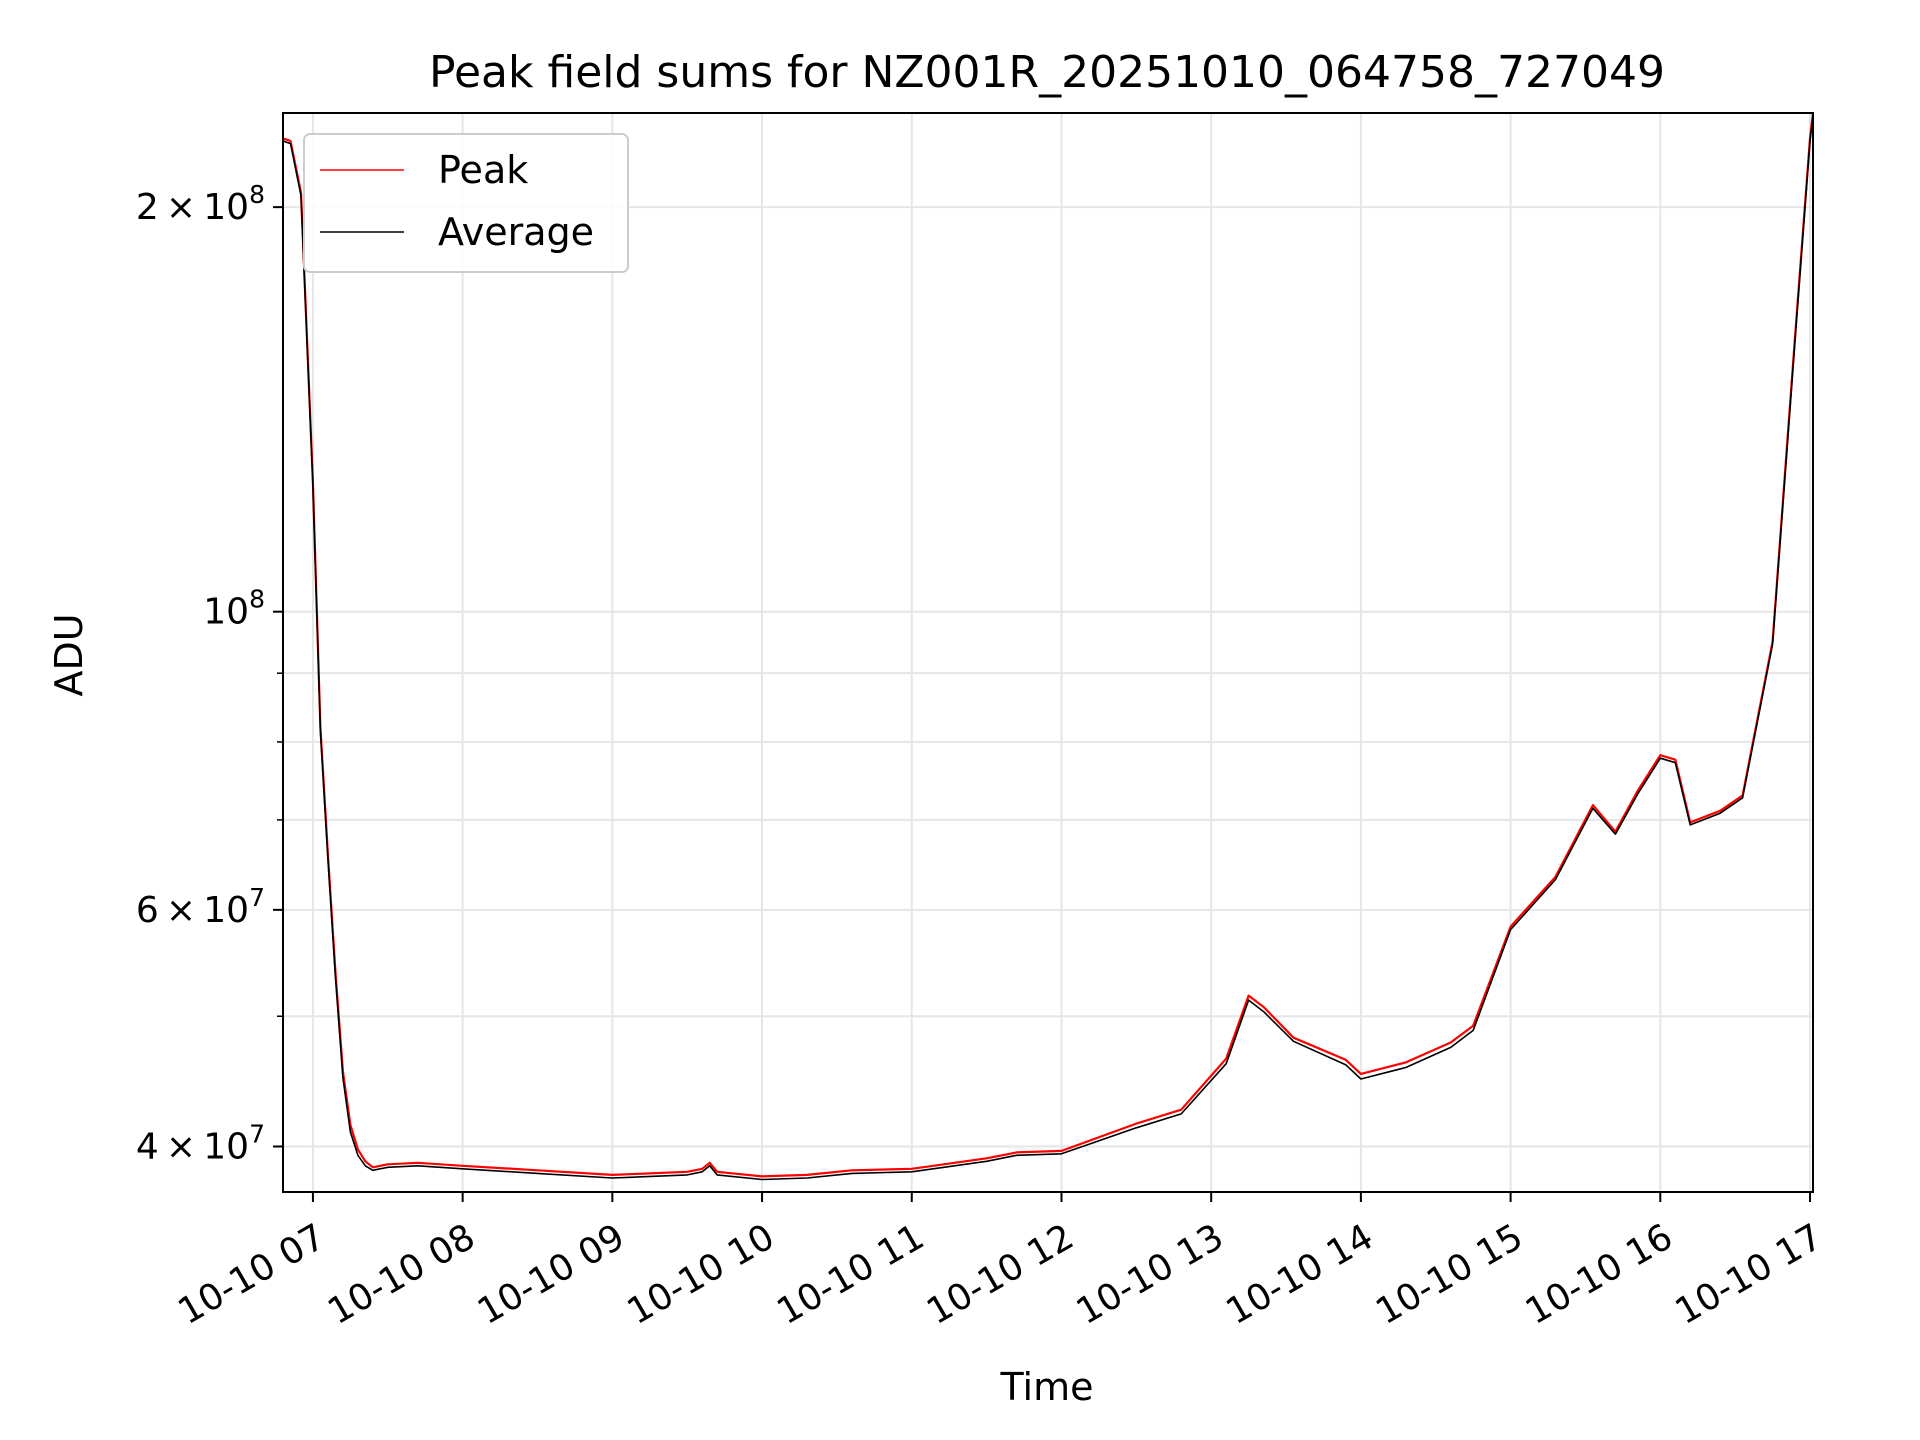 This screenshot has height=1440, width=1920. I want to click on legend-box, so click(466, 203).